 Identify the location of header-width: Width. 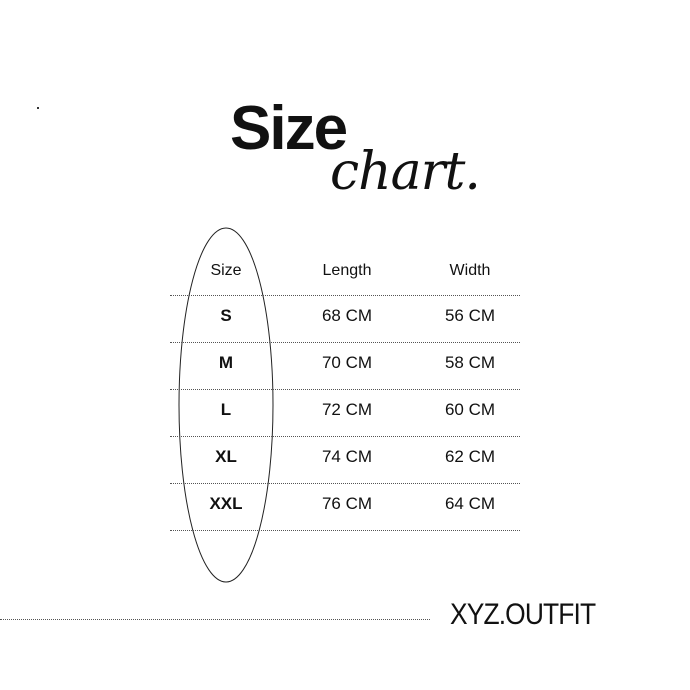
(470, 270).